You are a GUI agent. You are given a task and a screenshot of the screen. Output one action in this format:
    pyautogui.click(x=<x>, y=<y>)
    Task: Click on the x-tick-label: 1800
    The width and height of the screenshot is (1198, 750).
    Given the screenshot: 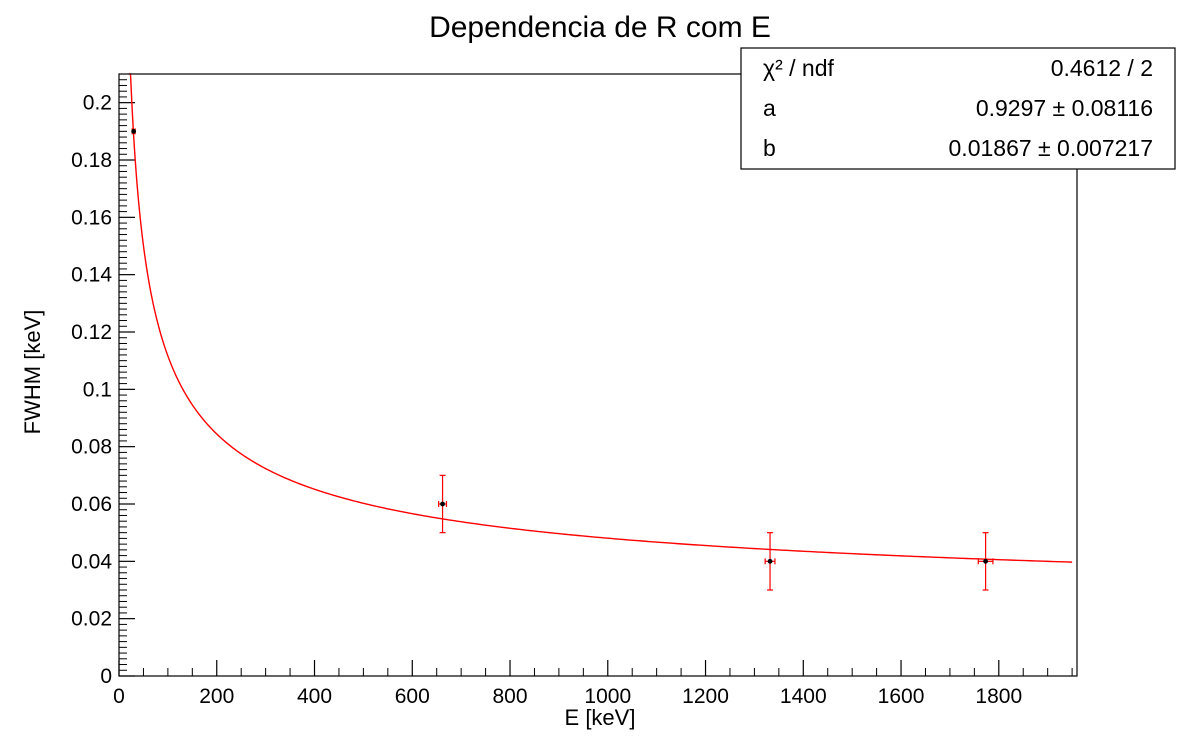 What is the action you would take?
    pyautogui.click(x=998, y=696)
    